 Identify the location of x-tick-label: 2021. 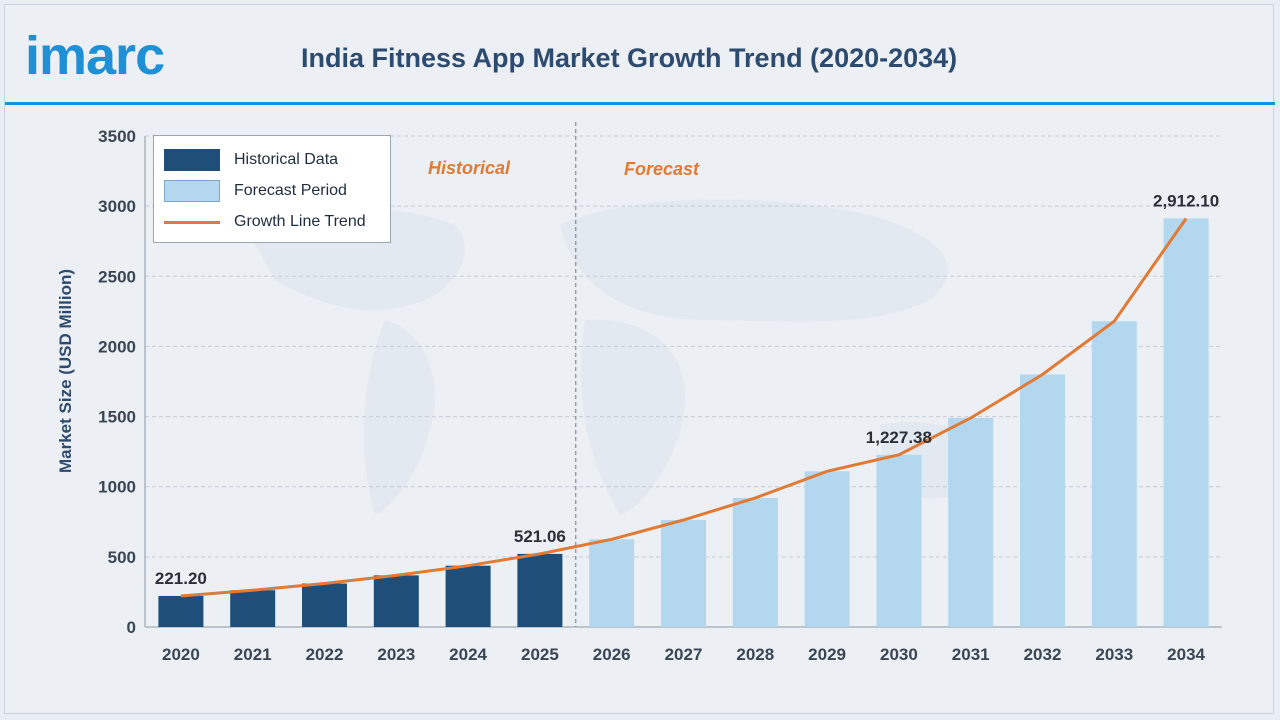
(253, 654).